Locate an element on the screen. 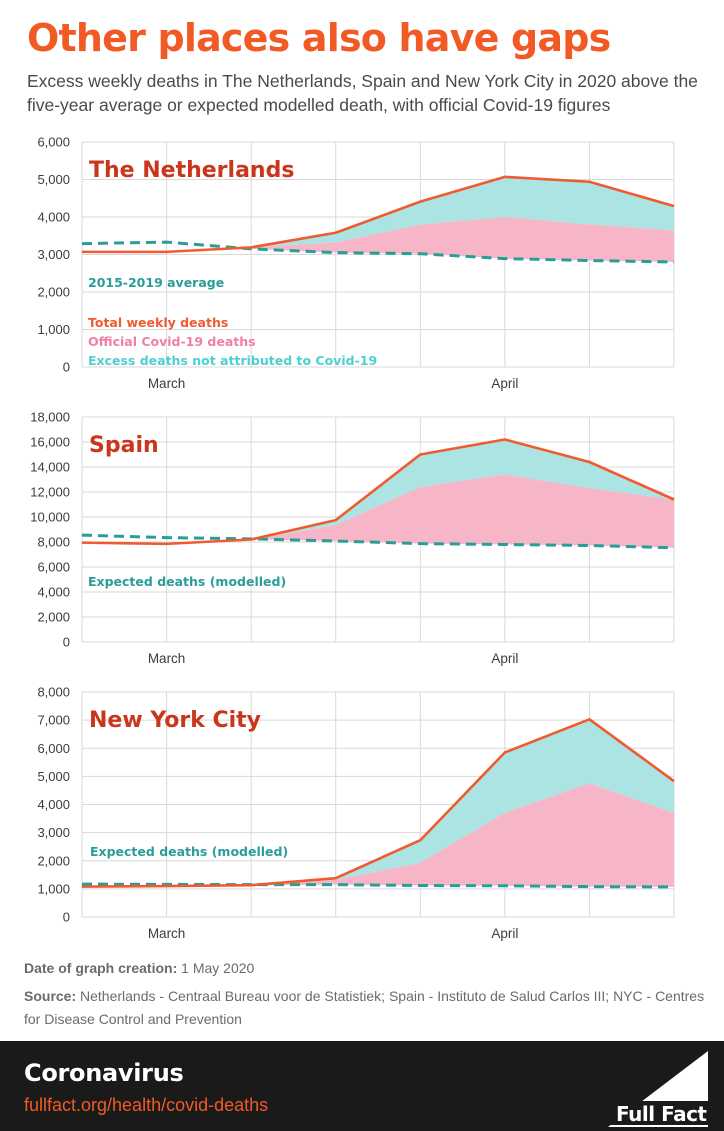 This screenshot has height=1131, width=724. total-line-the-netherlands is located at coordinates (378, 214).